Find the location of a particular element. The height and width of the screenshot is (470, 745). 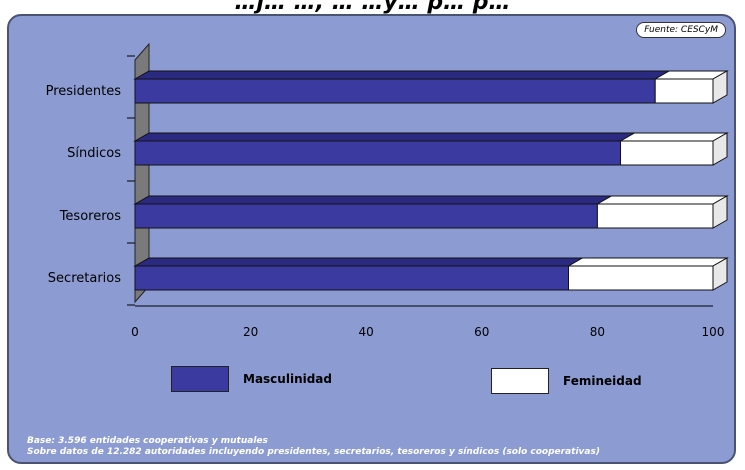

legend-label-femineidad: Femineidad is located at coordinates (602, 381).